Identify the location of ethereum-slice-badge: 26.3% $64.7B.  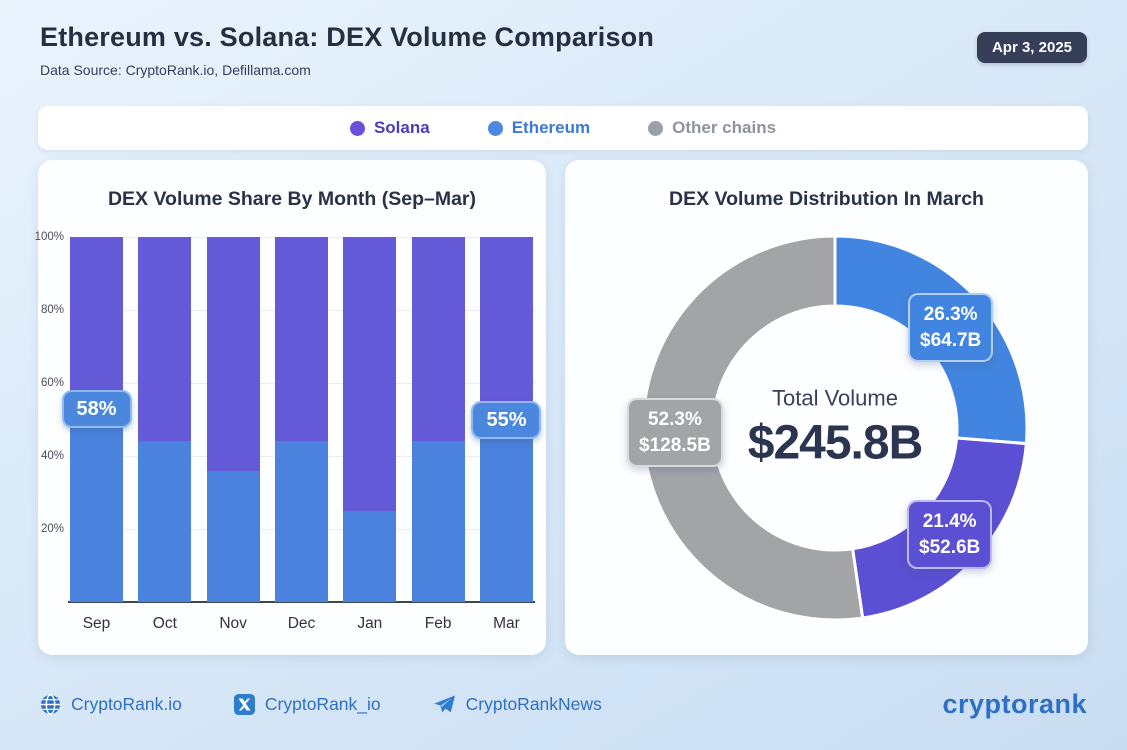
(951, 328).